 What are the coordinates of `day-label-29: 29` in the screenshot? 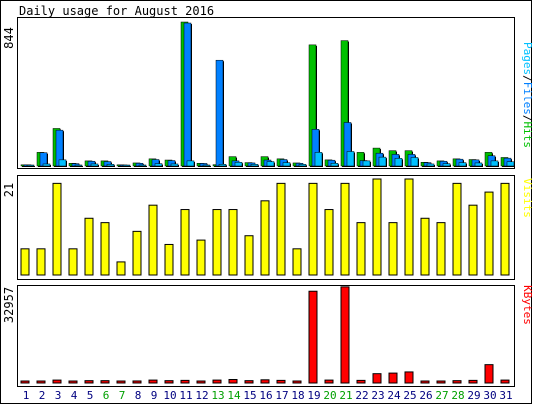 It's located at (473, 395).